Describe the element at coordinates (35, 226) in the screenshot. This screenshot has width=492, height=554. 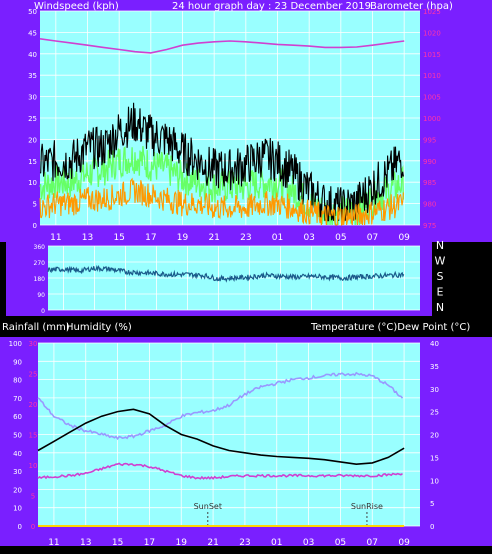
I see `top-y-tick-label: 0` at that location.